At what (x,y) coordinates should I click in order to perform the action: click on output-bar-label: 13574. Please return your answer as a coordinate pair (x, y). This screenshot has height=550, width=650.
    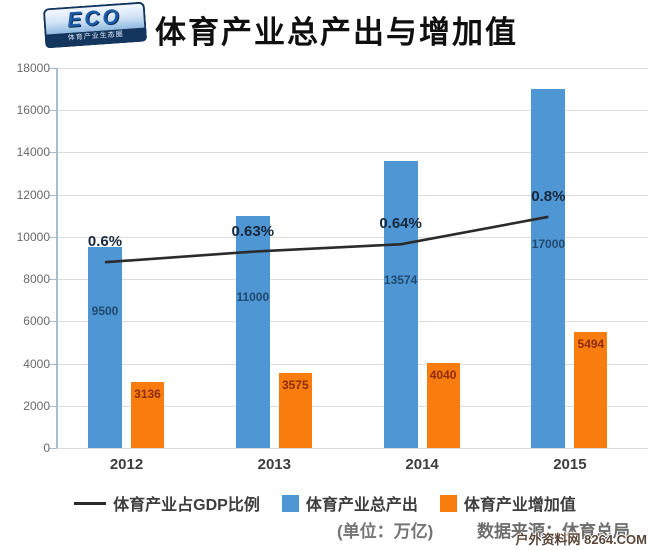
    Looking at the image, I should click on (400, 280).